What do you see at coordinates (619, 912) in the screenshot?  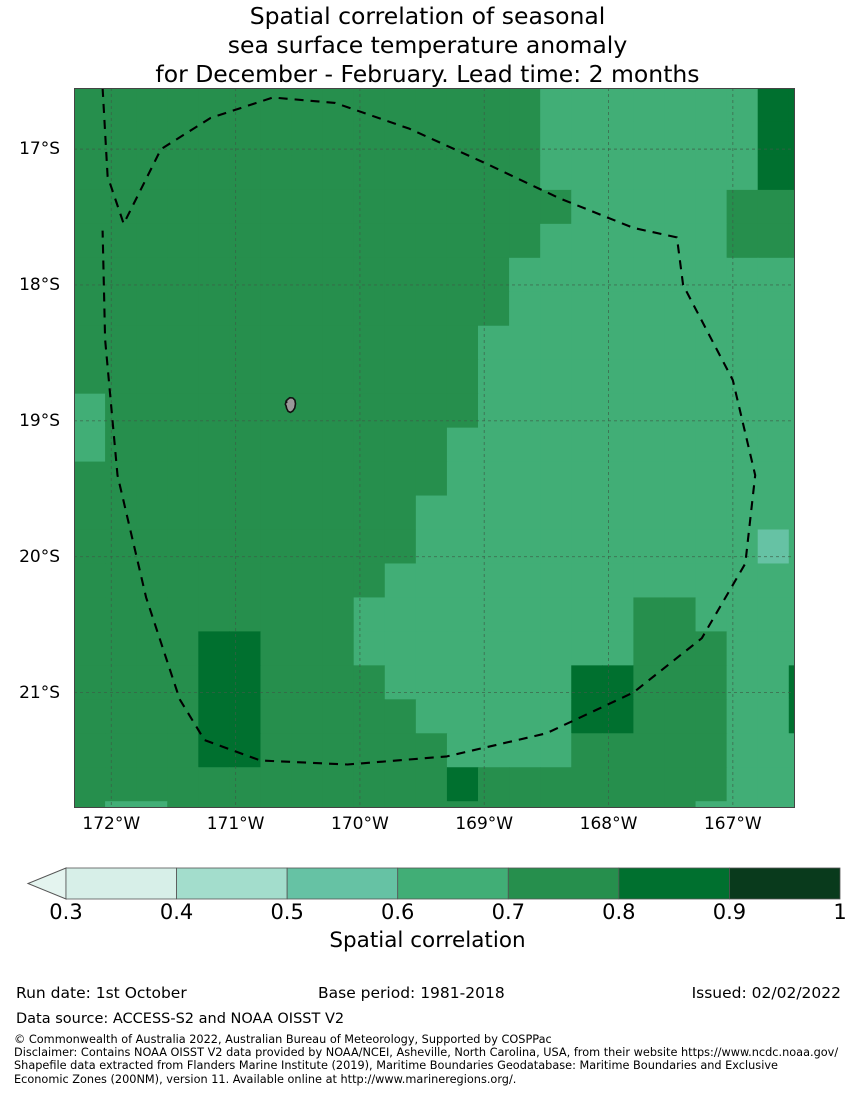 I see `colorbar-tick-label: 0.8` at bounding box center [619, 912].